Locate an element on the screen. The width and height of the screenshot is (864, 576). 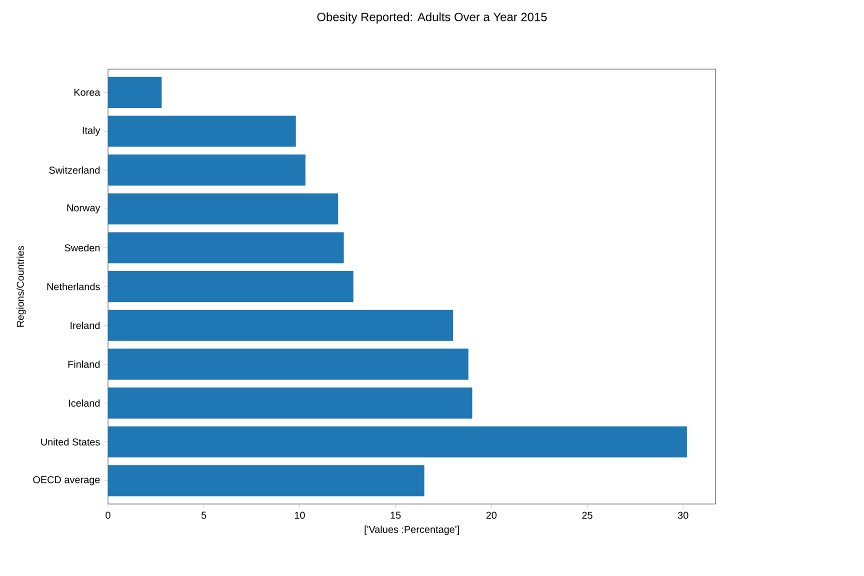
y-tick-label: Norway is located at coordinates (83, 209).